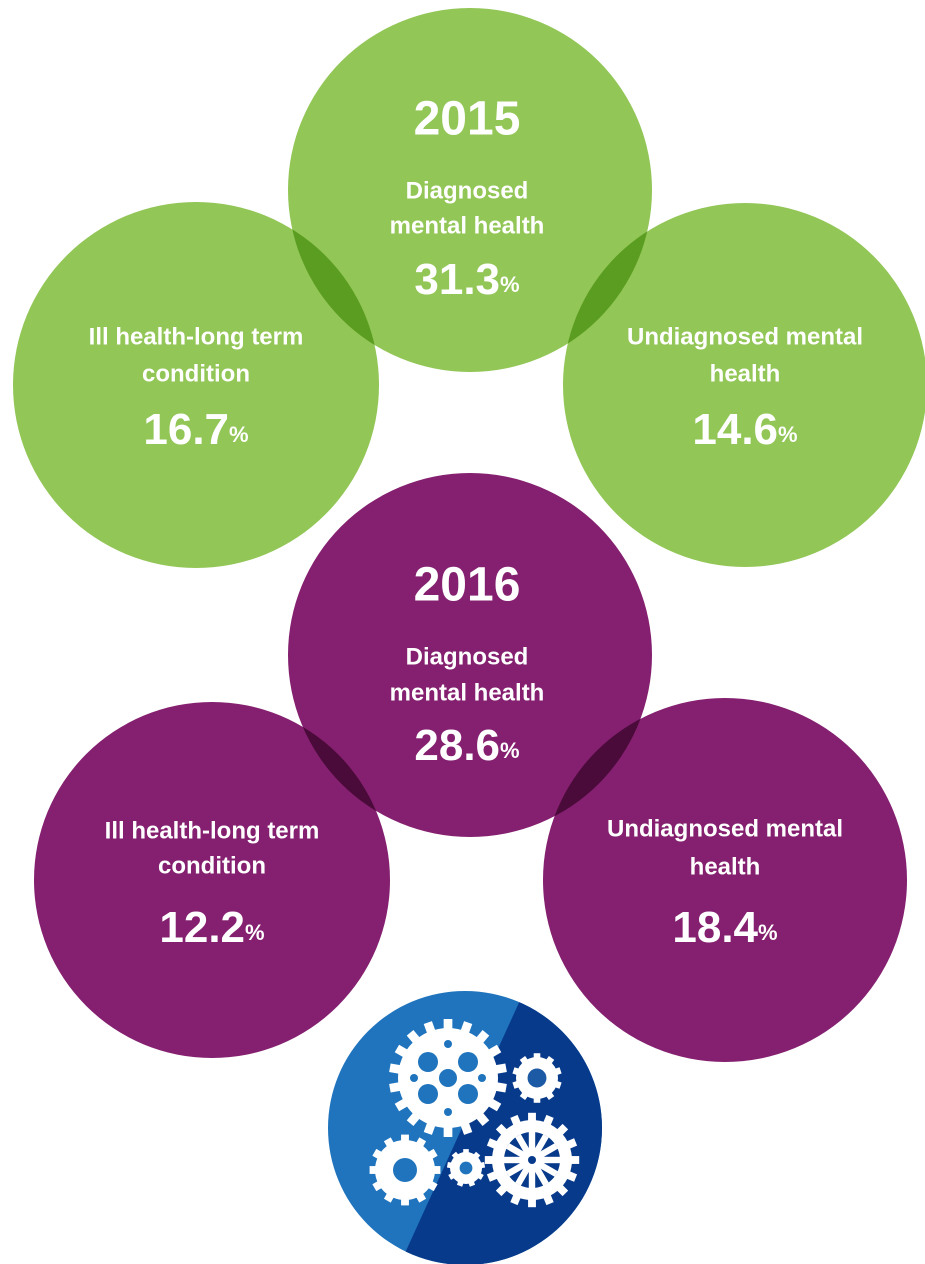 The image size is (925, 1264). I want to click on gear-icon, so click(465, 1127).